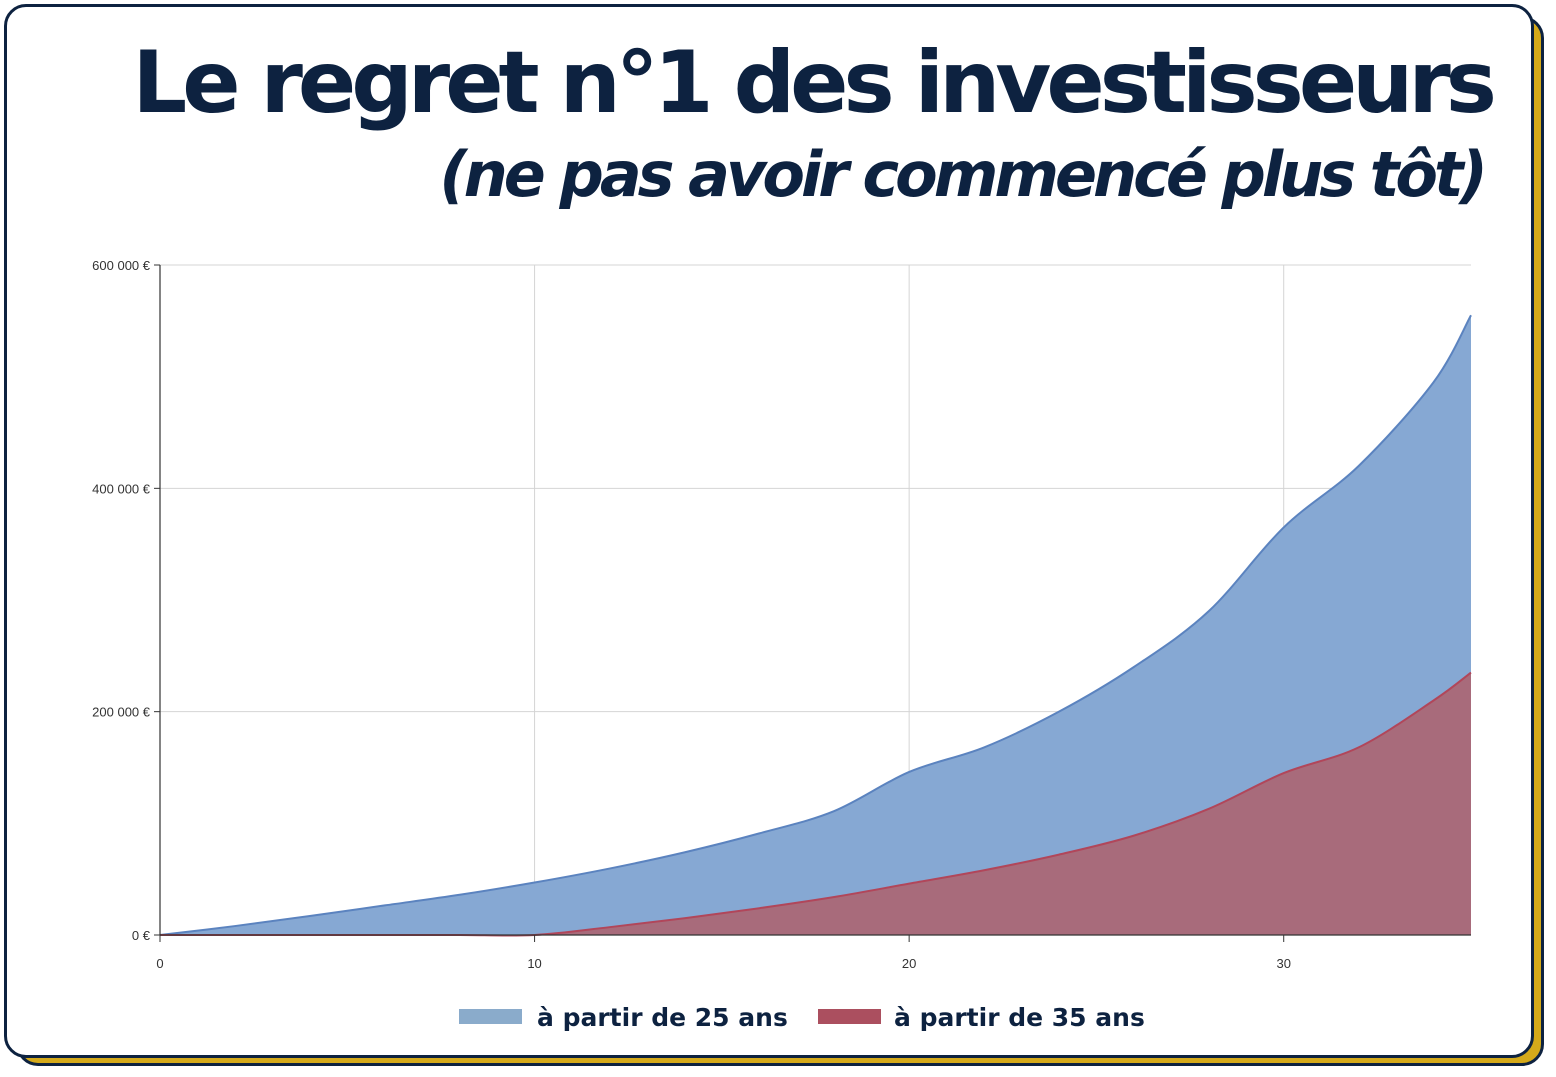 The width and height of the screenshot is (1556, 1077). What do you see at coordinates (909, 963) in the screenshot?
I see `x-tick-label: 20` at bounding box center [909, 963].